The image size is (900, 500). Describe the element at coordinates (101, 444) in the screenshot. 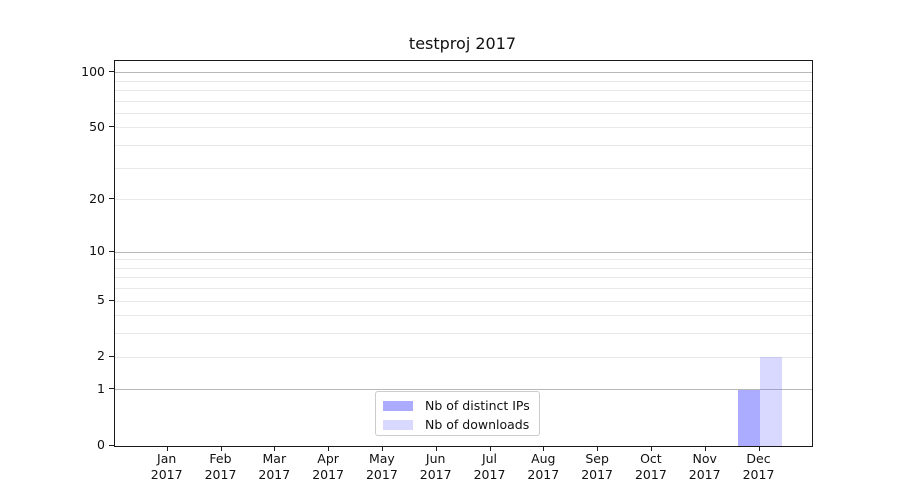

I see `y-tick-label: 0` at that location.